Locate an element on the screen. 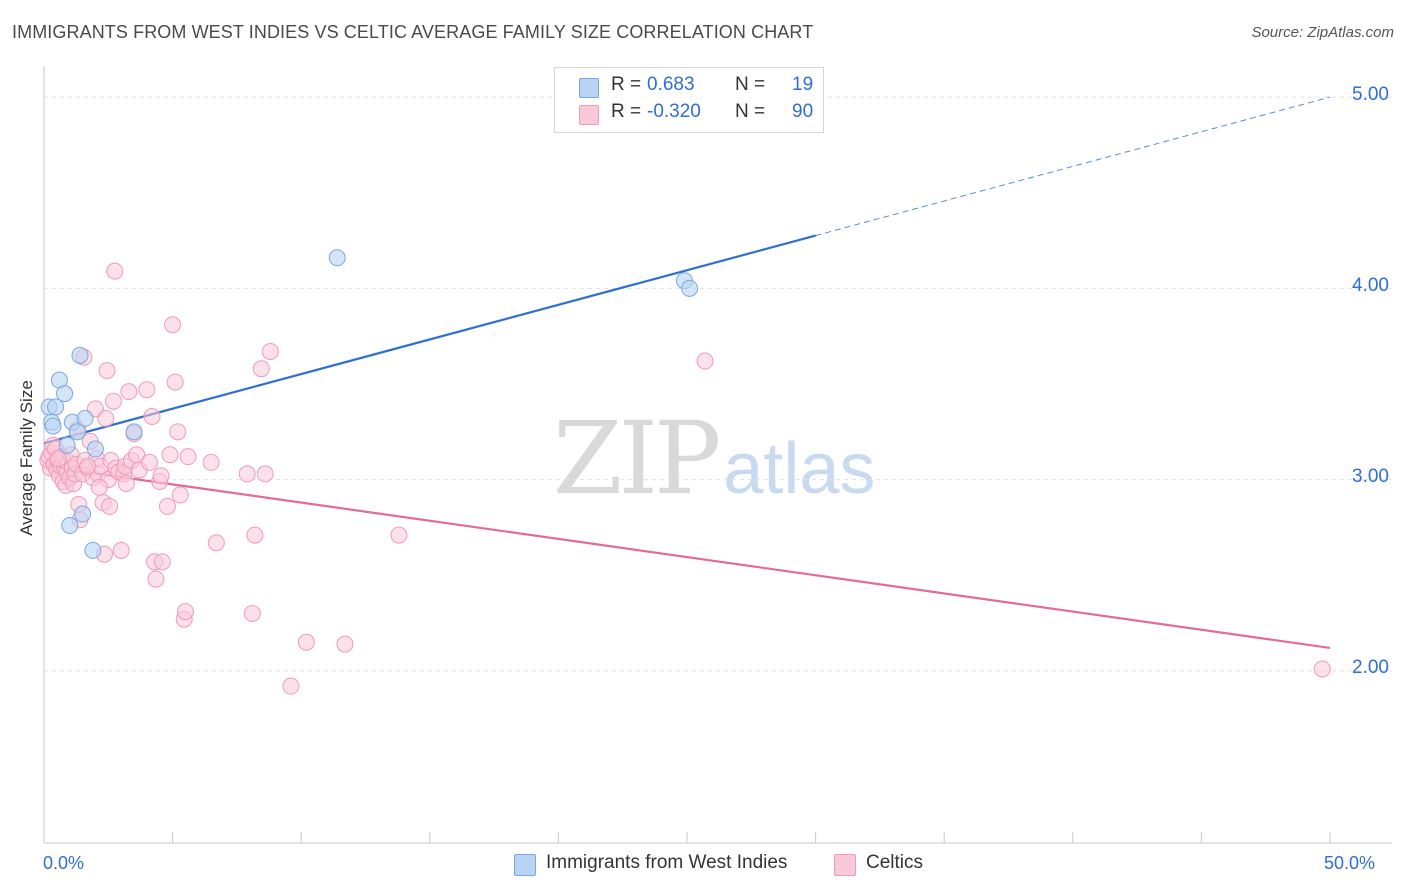 This screenshot has height=892, width=1406. trend-line-west-indies-extension is located at coordinates (1073, 166).